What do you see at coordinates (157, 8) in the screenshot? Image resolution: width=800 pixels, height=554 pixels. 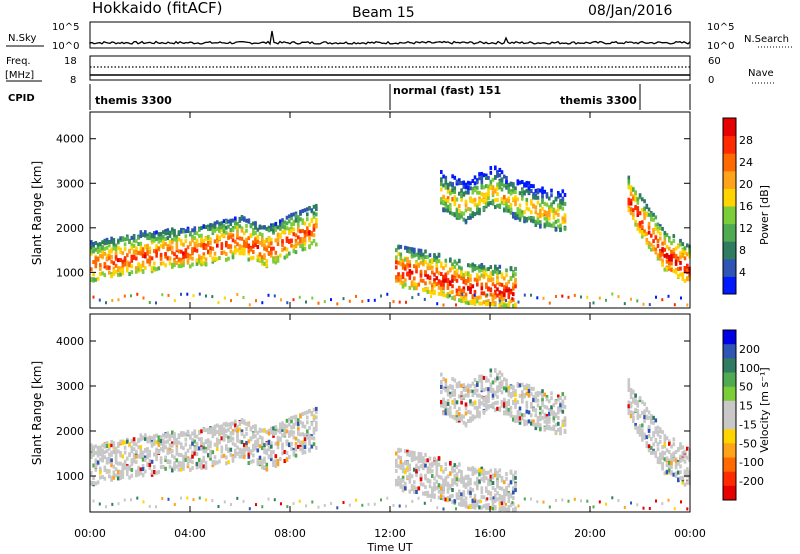 I see `station-title: Hokkaido (fitACF)` at bounding box center [157, 8].